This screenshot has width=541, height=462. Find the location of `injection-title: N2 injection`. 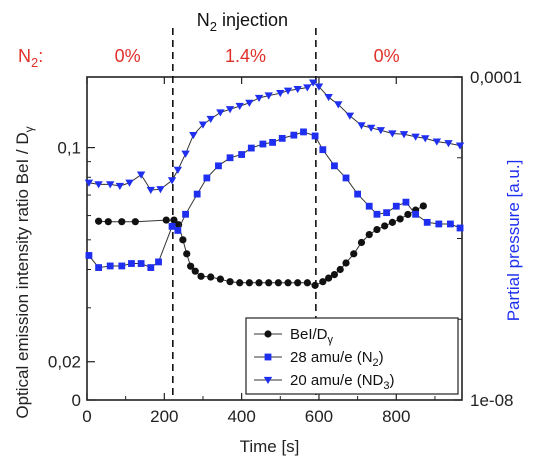

injection-title: N2 injection is located at coordinates (242, 22).